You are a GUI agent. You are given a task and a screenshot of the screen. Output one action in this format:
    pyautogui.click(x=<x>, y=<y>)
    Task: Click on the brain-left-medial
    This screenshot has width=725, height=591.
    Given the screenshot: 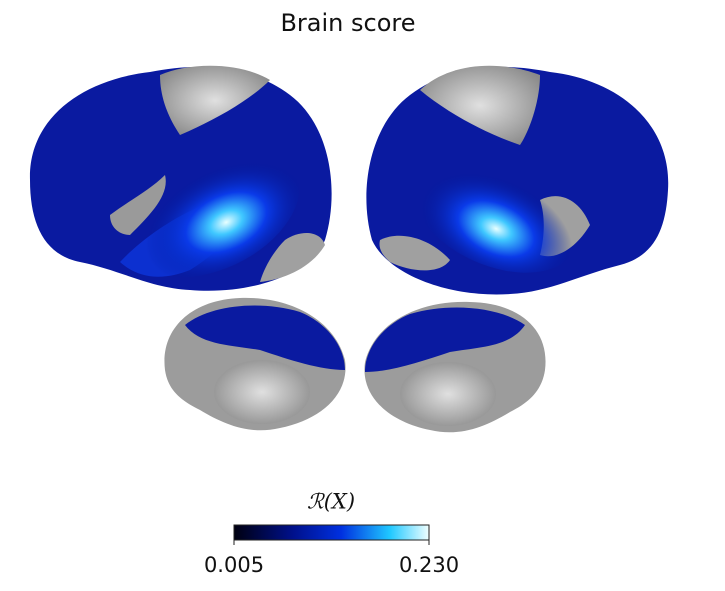 What is the action you would take?
    pyautogui.click(x=255, y=364)
    